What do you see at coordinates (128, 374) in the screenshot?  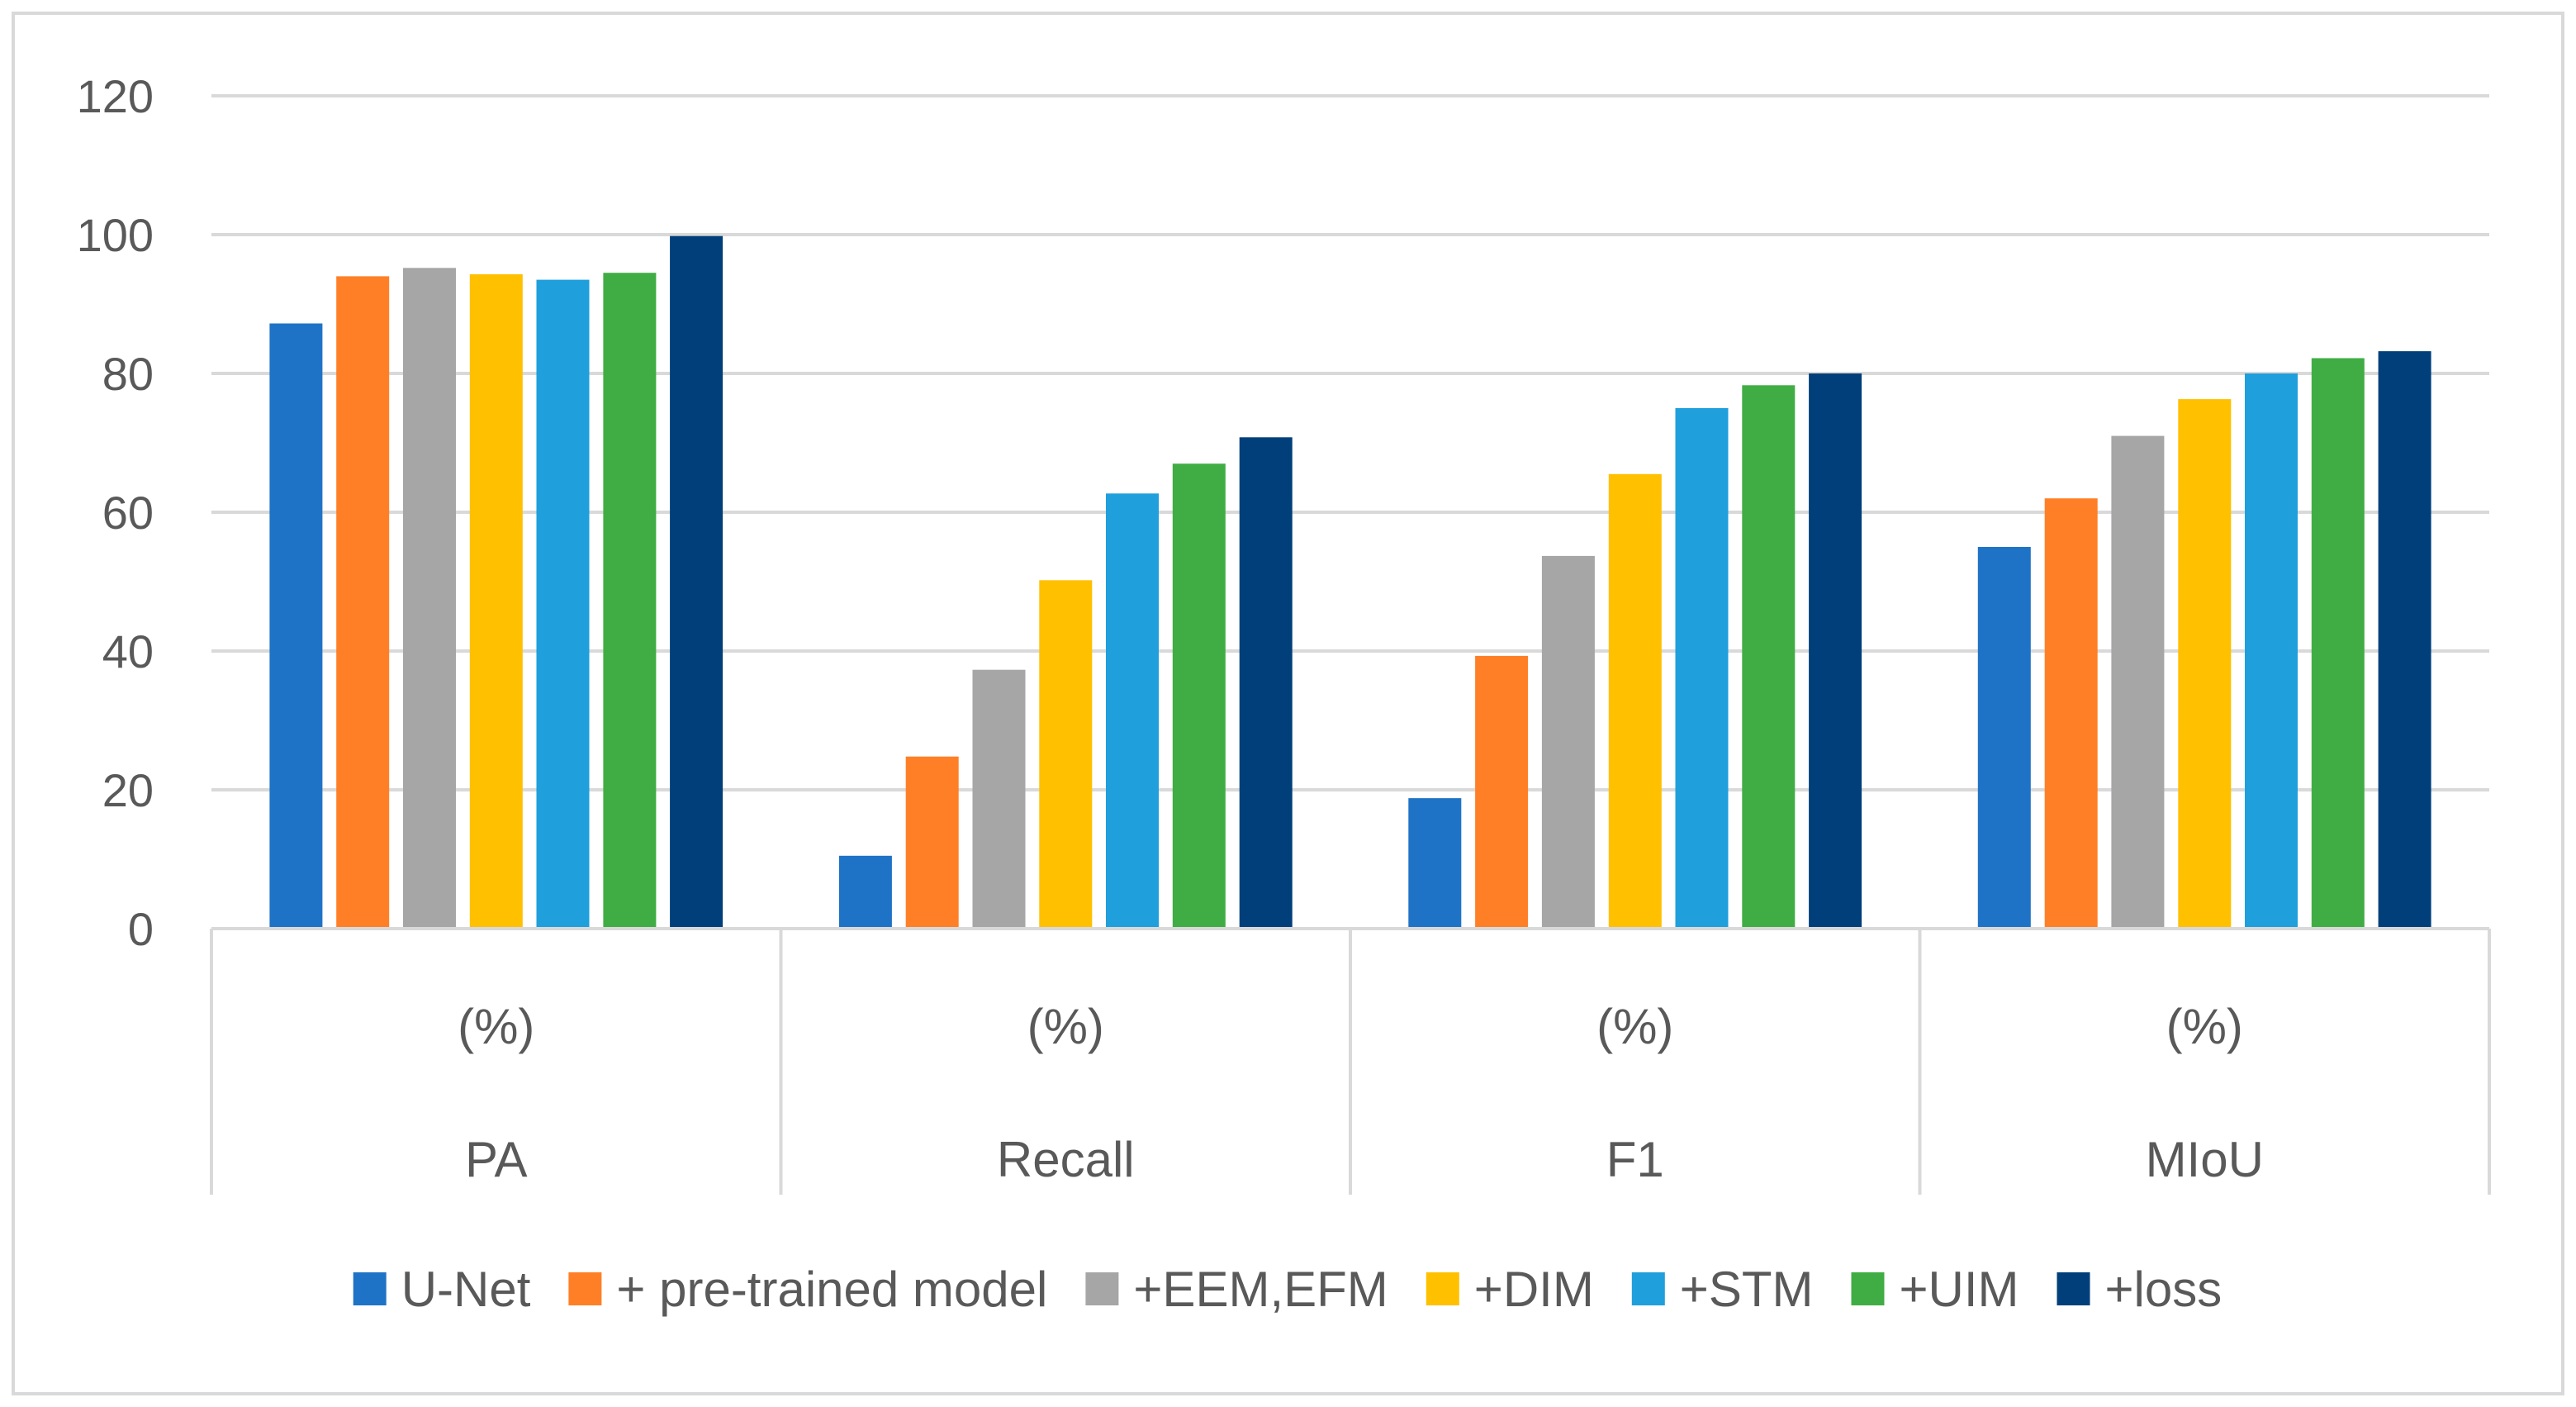 I see `y-tick-label: 80` at bounding box center [128, 374].